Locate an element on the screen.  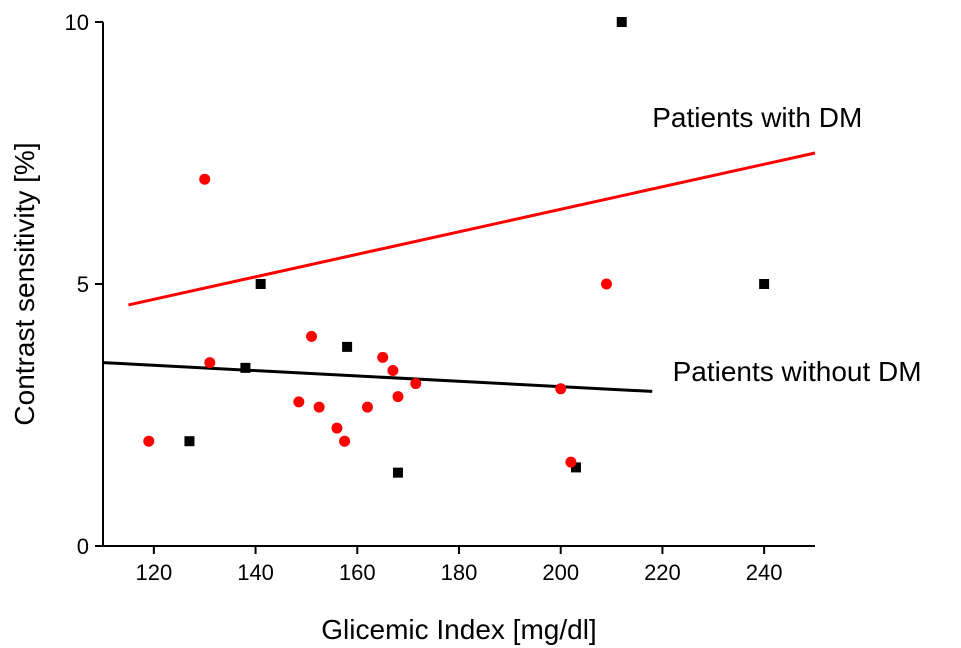
y-axis-title: Contrast sensitivity [%] is located at coordinates (24, 283).